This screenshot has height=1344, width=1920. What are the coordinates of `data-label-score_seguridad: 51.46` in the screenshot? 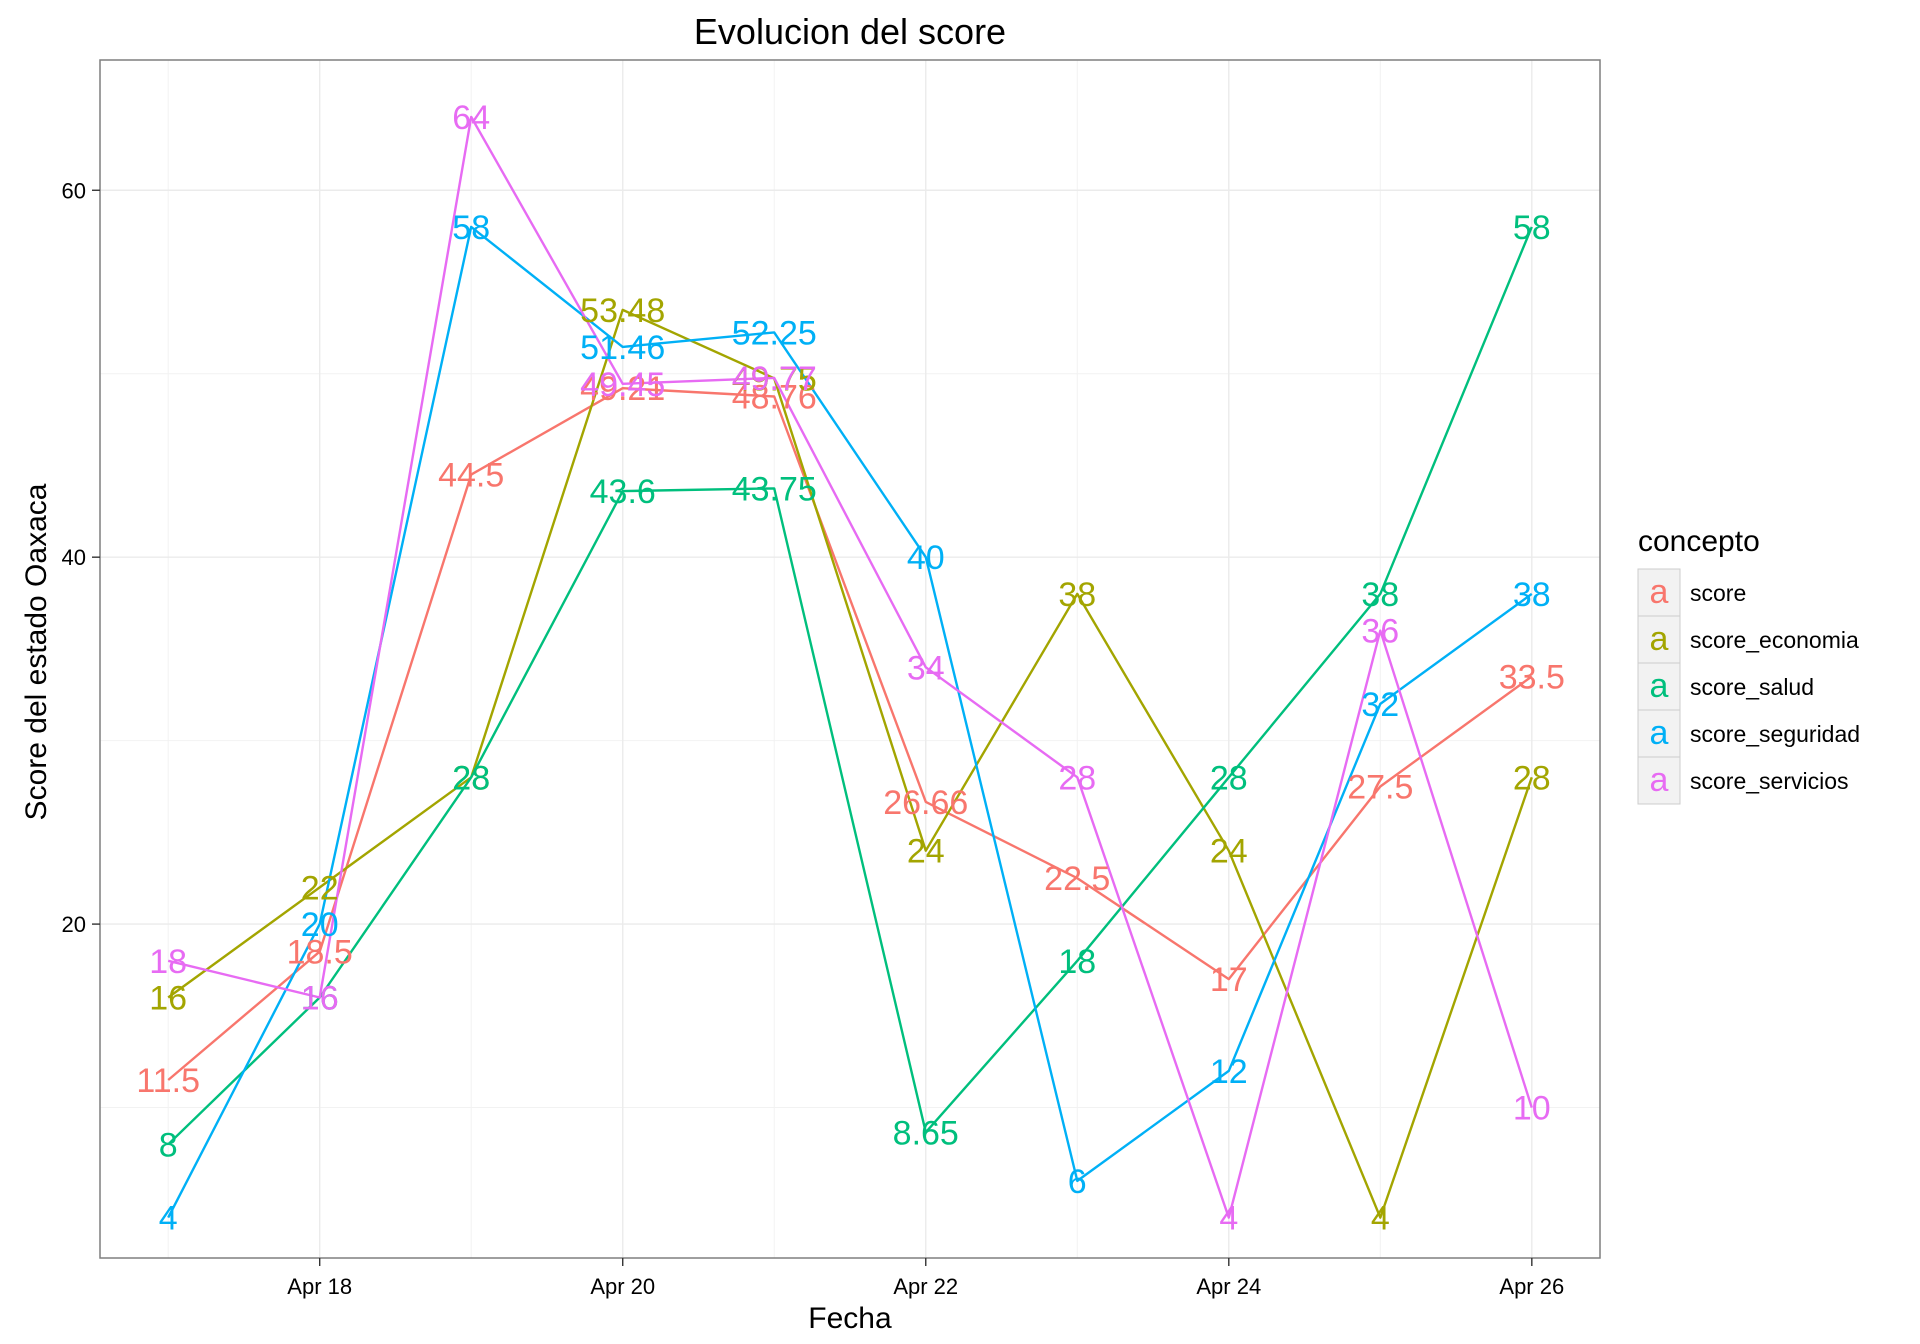 It's located at (622, 348).